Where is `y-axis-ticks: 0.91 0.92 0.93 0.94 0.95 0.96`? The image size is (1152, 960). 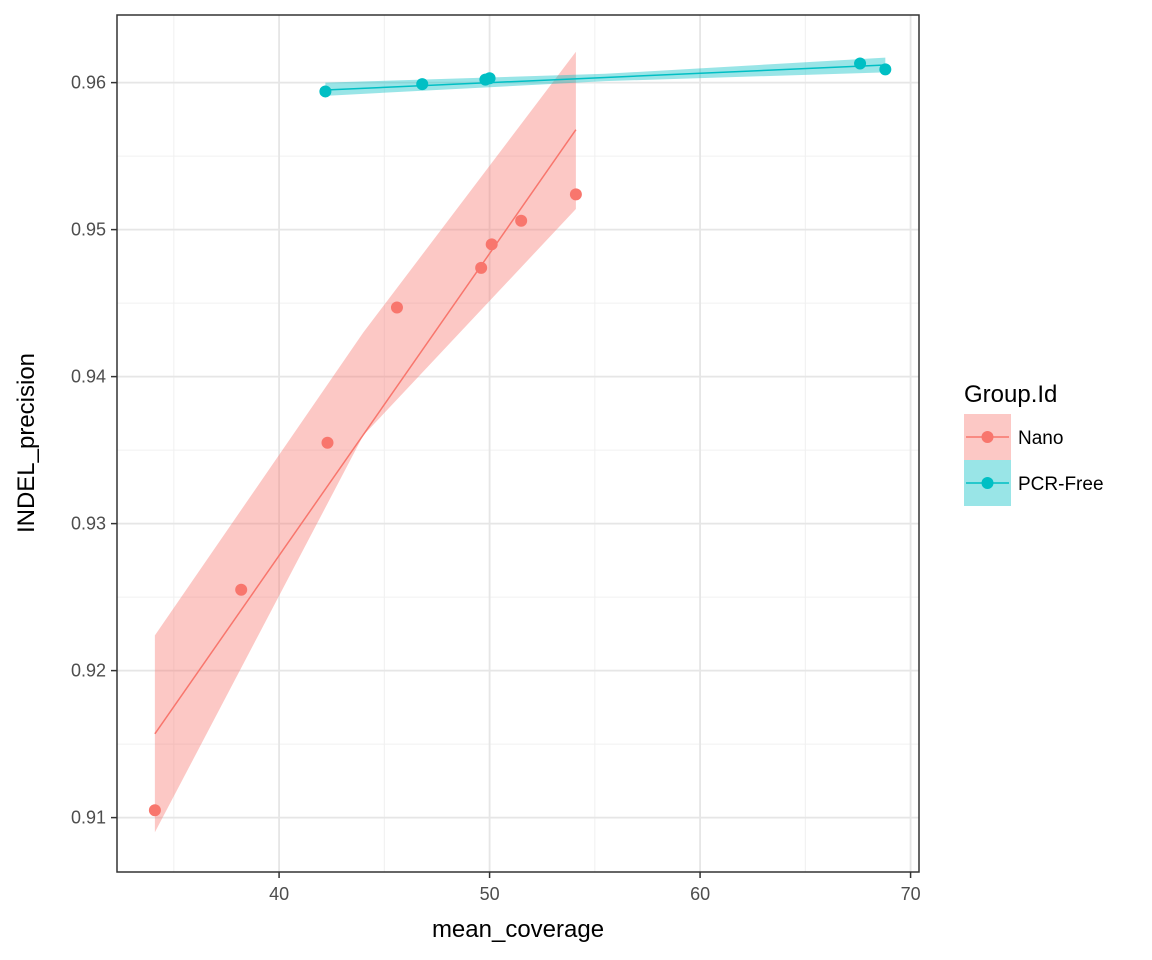 y-axis-ticks: 0.91 0.92 0.93 0.94 0.95 0.96 is located at coordinates (94, 450).